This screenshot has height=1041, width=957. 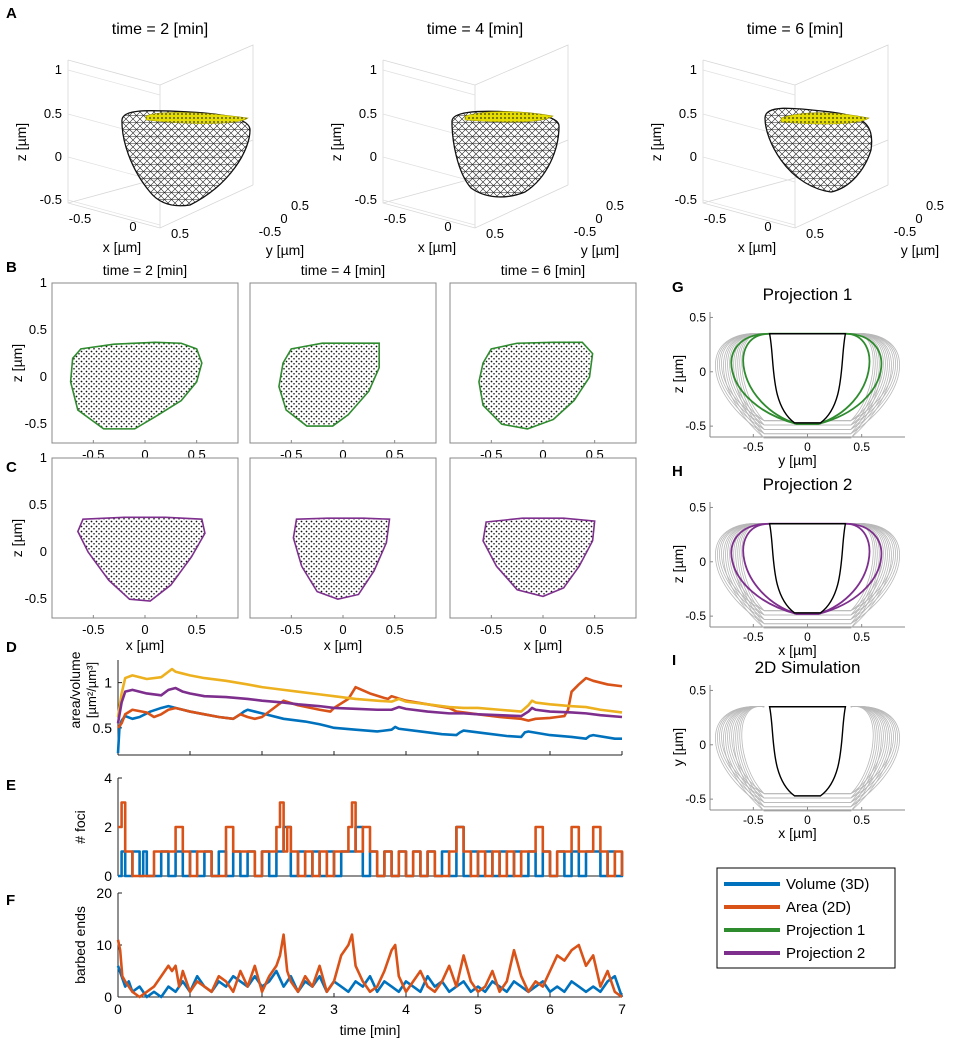 I want to click on a-y-tick: 0, so click(x=598, y=218).